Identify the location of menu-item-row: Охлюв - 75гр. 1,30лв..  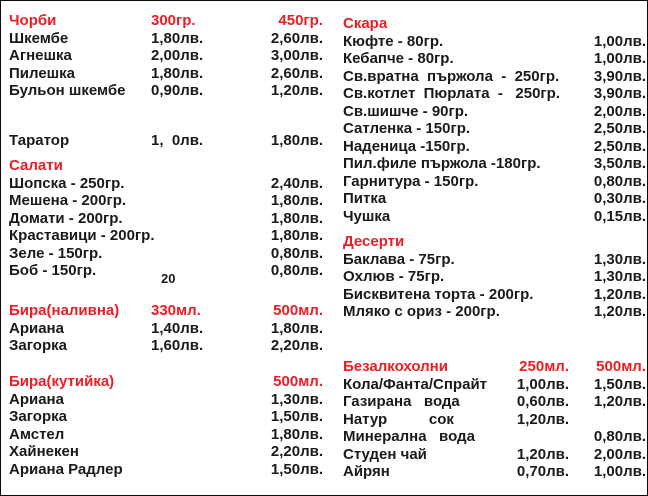
(494, 277).